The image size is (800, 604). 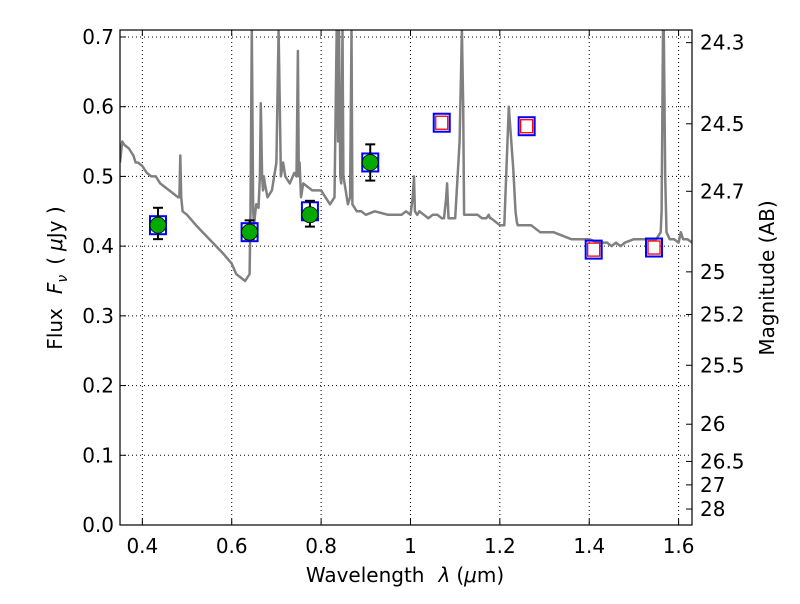 I want to click on y2-tick-label: 25.2, so click(x=722, y=314).